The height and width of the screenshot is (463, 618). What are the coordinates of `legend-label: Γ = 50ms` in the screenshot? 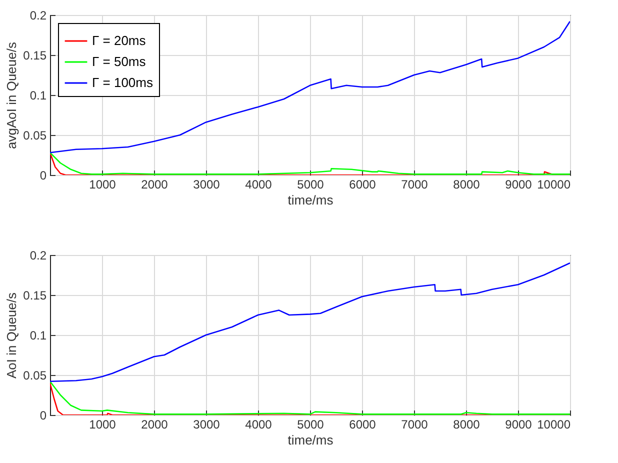 It's located at (119, 61).